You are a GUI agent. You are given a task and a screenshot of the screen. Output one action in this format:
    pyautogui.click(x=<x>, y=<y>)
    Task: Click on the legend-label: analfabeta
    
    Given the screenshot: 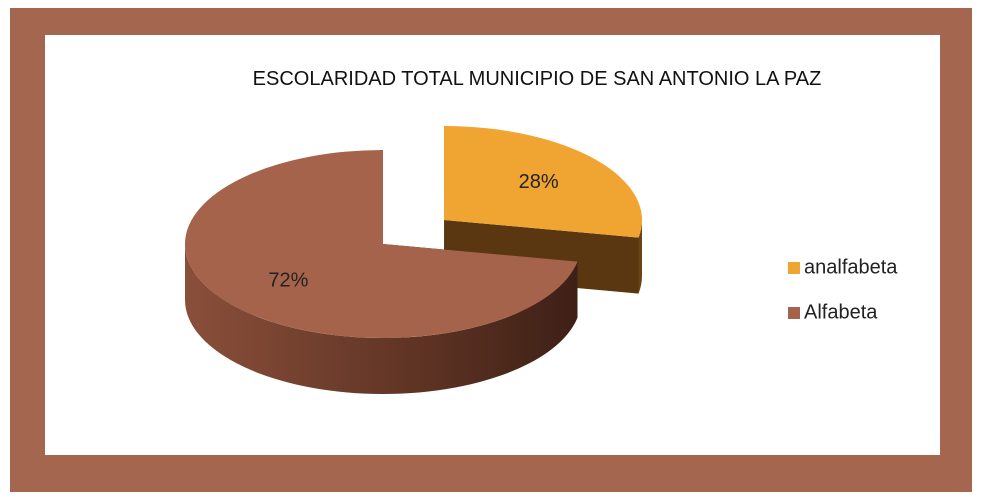 What is the action you would take?
    pyautogui.click(x=851, y=267)
    